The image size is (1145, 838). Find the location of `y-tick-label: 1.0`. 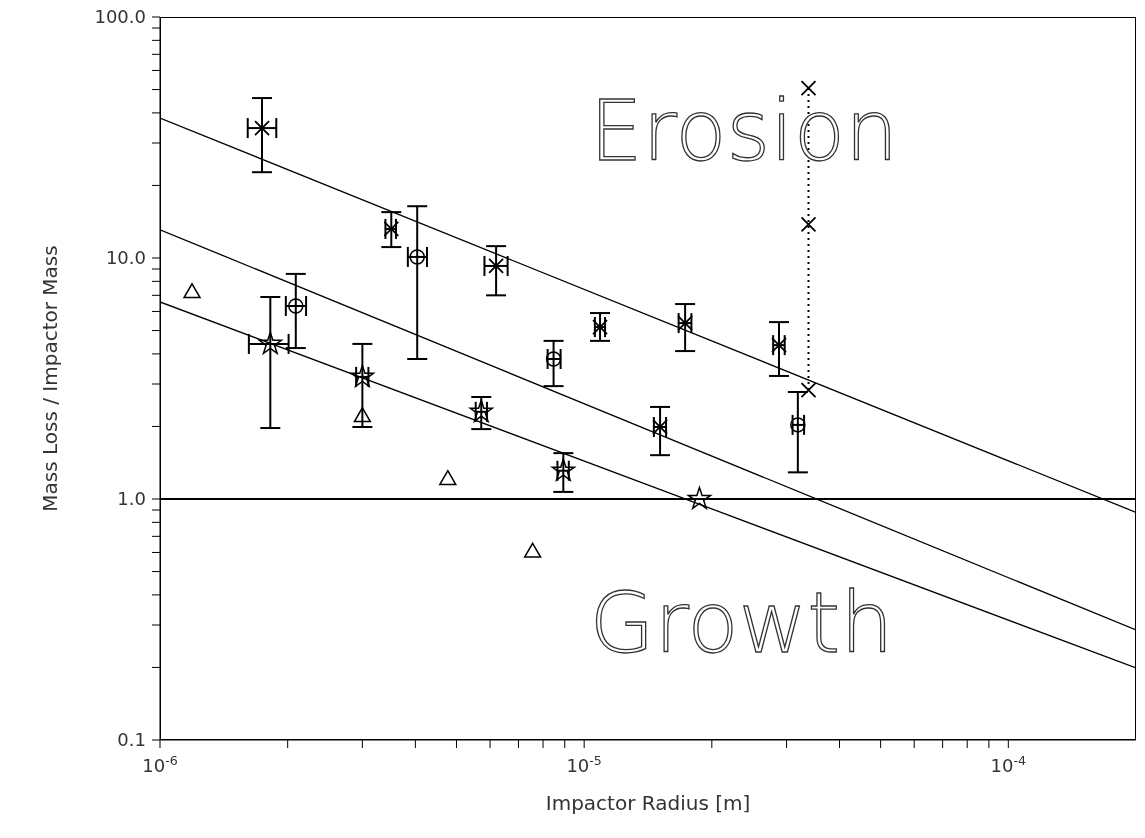

y-tick-label: 1.0 is located at coordinates (131, 498).